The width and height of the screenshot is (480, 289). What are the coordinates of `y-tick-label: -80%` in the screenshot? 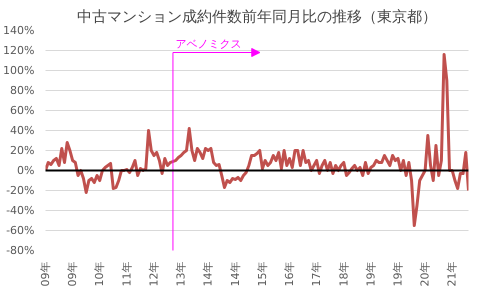 It's located at (20, 250).